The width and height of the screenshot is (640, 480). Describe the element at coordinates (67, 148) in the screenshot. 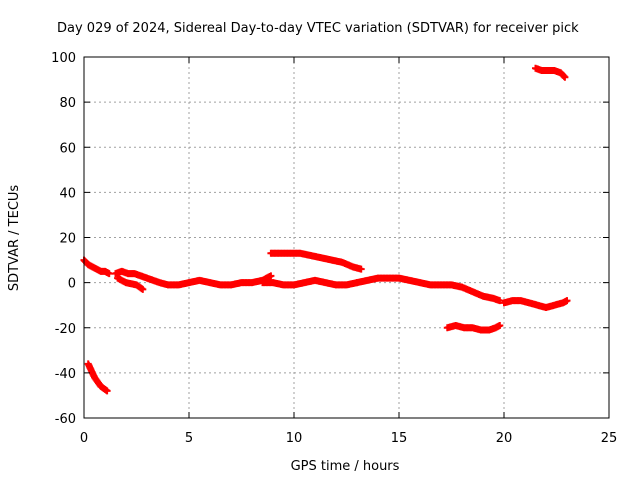

I see `y-tick-label: 60` at that location.